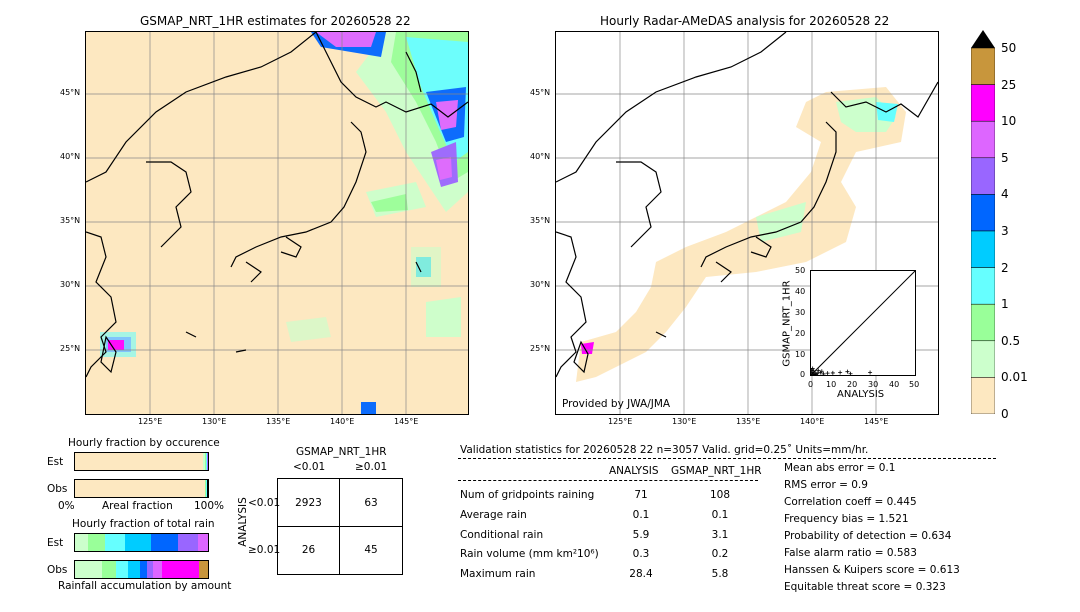 The height and width of the screenshot is (612, 1080). I want to click on contingency-cell: 63, so click(371, 503).